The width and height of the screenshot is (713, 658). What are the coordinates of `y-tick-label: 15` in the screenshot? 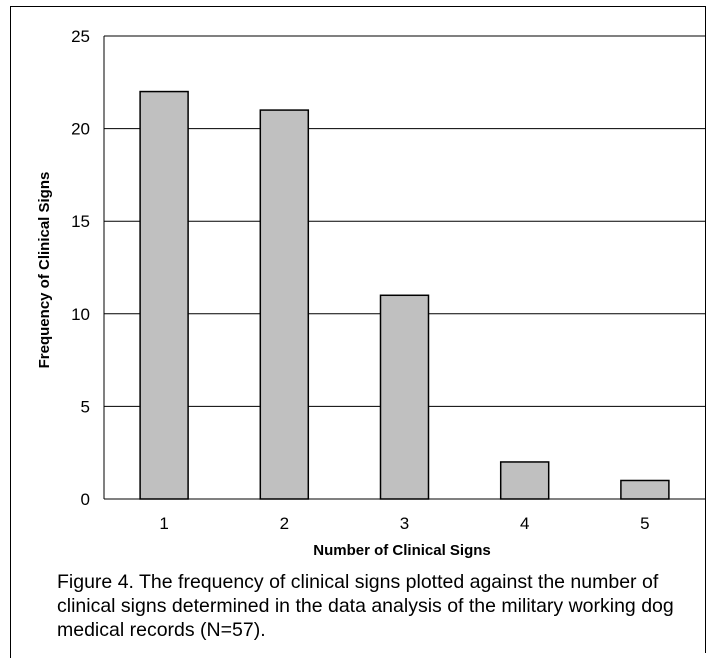 It's located at (80, 221).